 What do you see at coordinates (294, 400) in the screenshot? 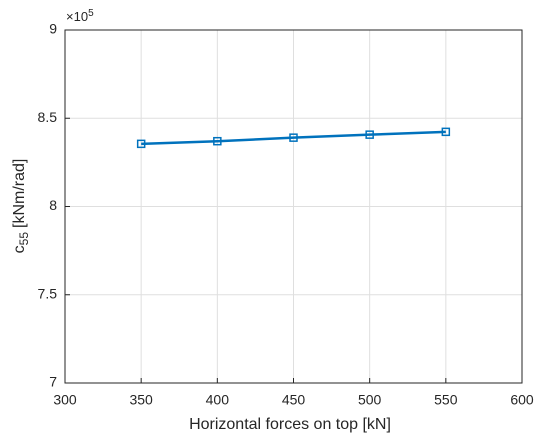
I see `x-tick-label: 450` at bounding box center [294, 400].